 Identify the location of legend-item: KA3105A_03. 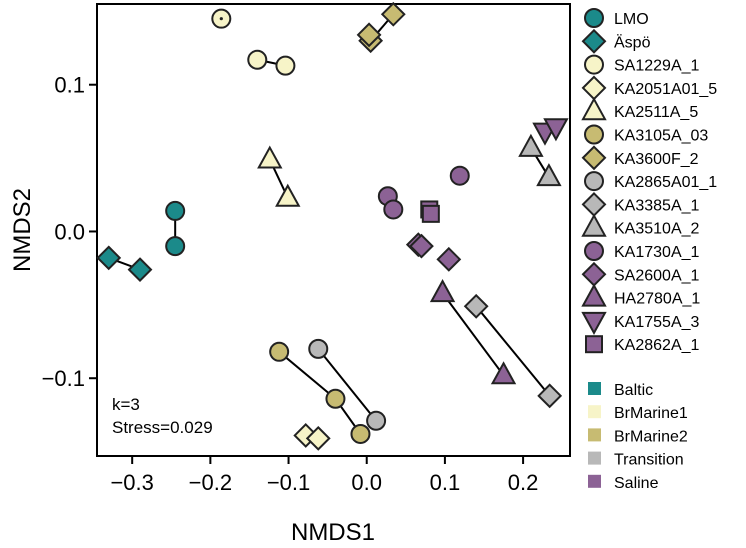
(646, 134).